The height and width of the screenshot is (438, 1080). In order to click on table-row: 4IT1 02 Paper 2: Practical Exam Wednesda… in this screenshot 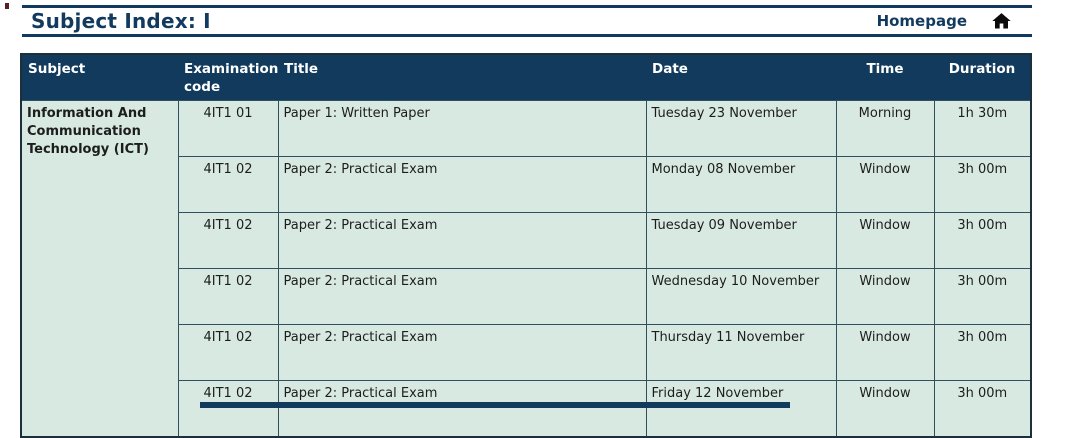, I will do `click(526, 297)`.